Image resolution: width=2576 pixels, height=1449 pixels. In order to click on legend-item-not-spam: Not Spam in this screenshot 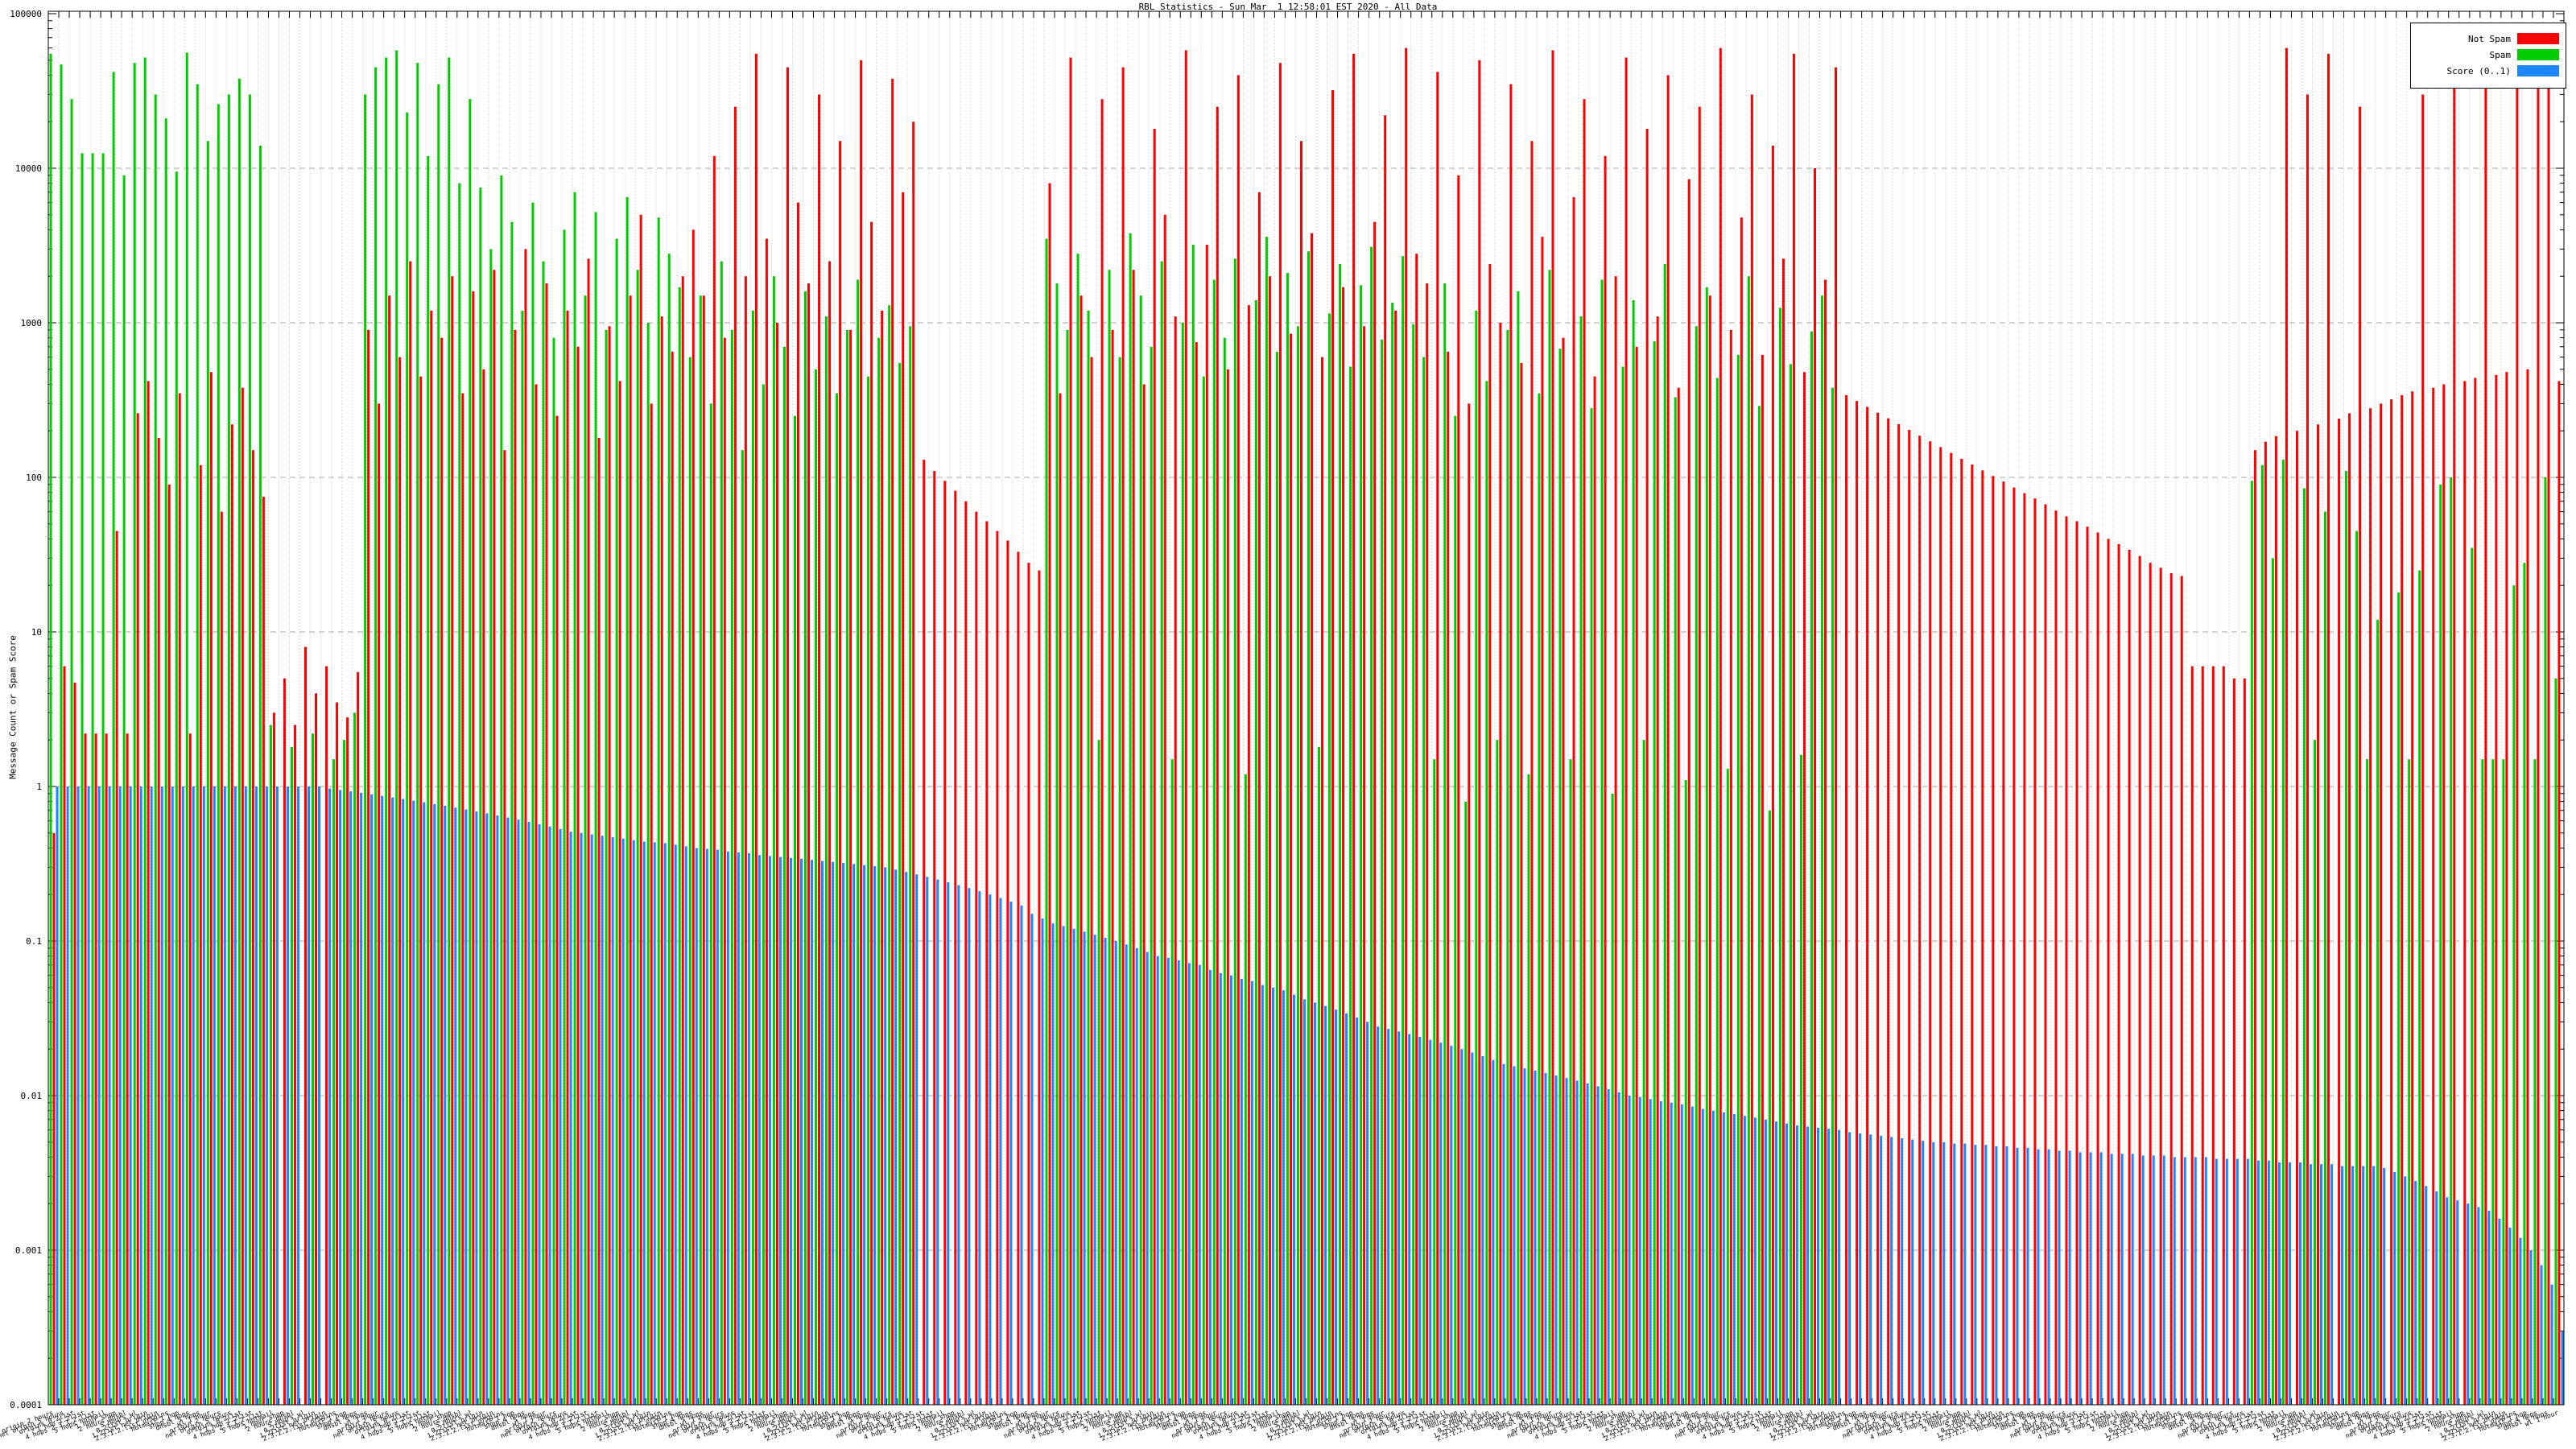, I will do `click(2488, 38)`.